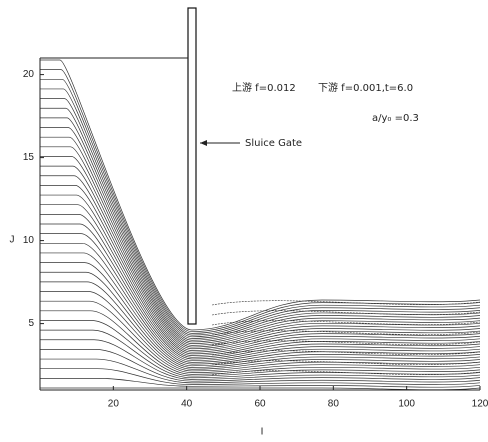 This screenshot has width=488, height=442. Describe the element at coordinates (29, 240) in the screenshot. I see `y-tick-label: 10` at that location.